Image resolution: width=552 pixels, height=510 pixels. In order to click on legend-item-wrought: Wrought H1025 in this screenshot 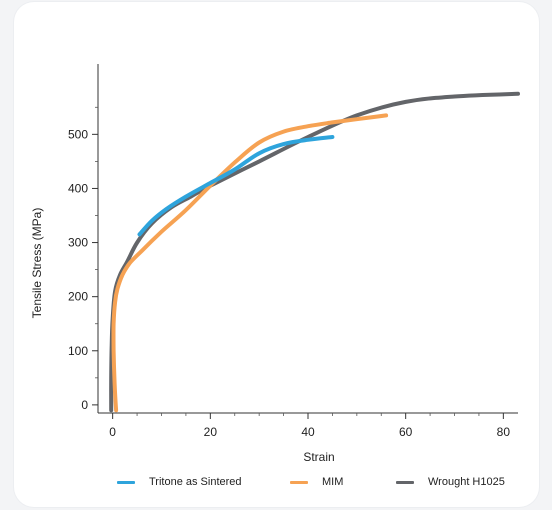, I will do `click(450, 482)`.